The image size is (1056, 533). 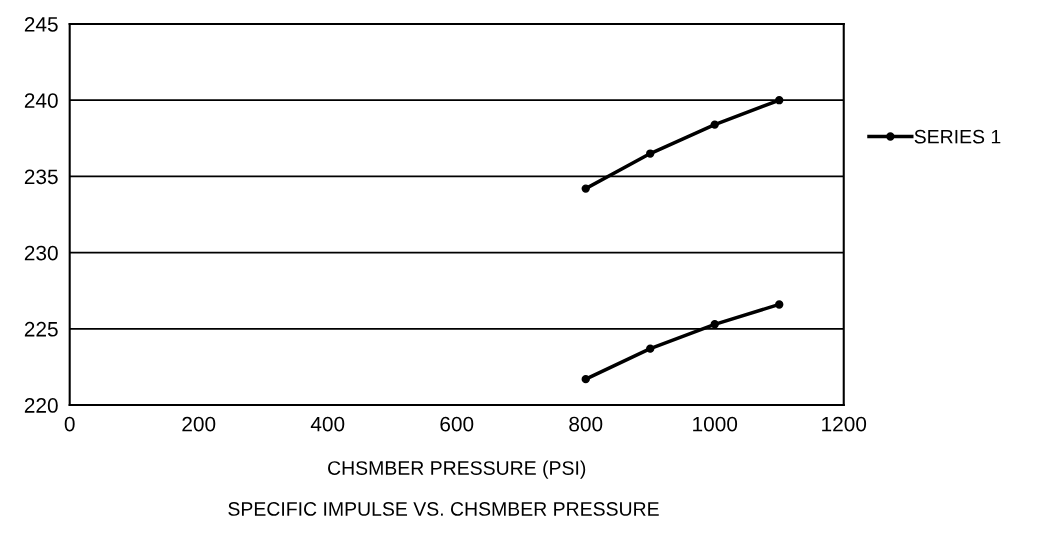 What do you see at coordinates (327, 424) in the screenshot?
I see `x-tick-label: 400` at bounding box center [327, 424].